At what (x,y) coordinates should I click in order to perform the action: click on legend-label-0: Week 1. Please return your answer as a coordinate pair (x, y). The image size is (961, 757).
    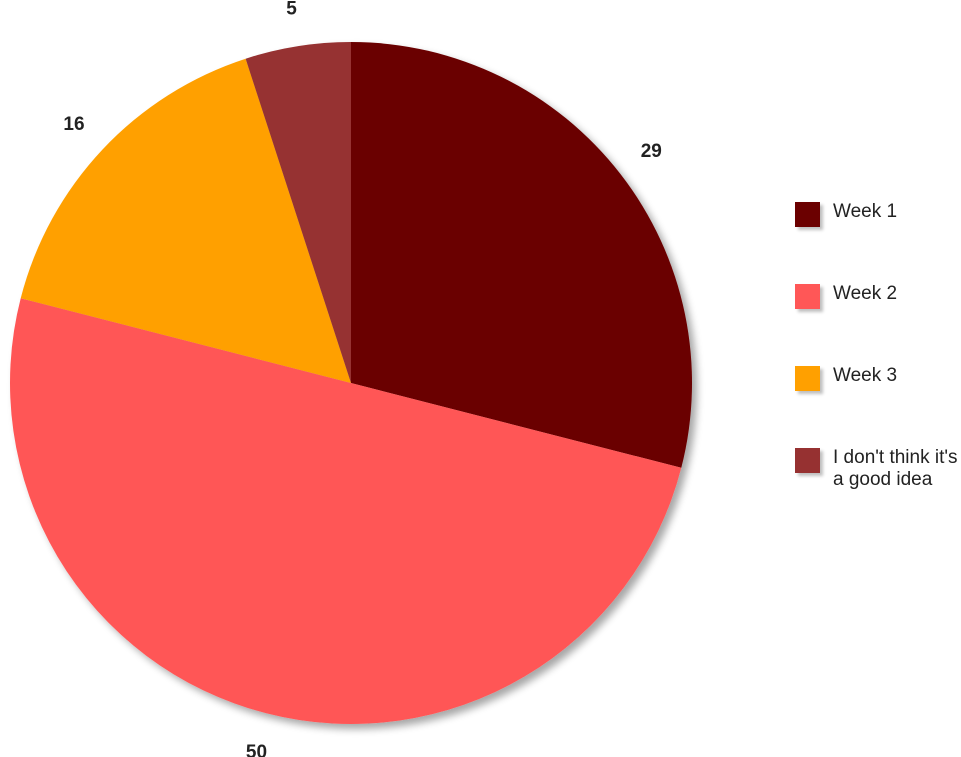
    Looking at the image, I should click on (865, 211).